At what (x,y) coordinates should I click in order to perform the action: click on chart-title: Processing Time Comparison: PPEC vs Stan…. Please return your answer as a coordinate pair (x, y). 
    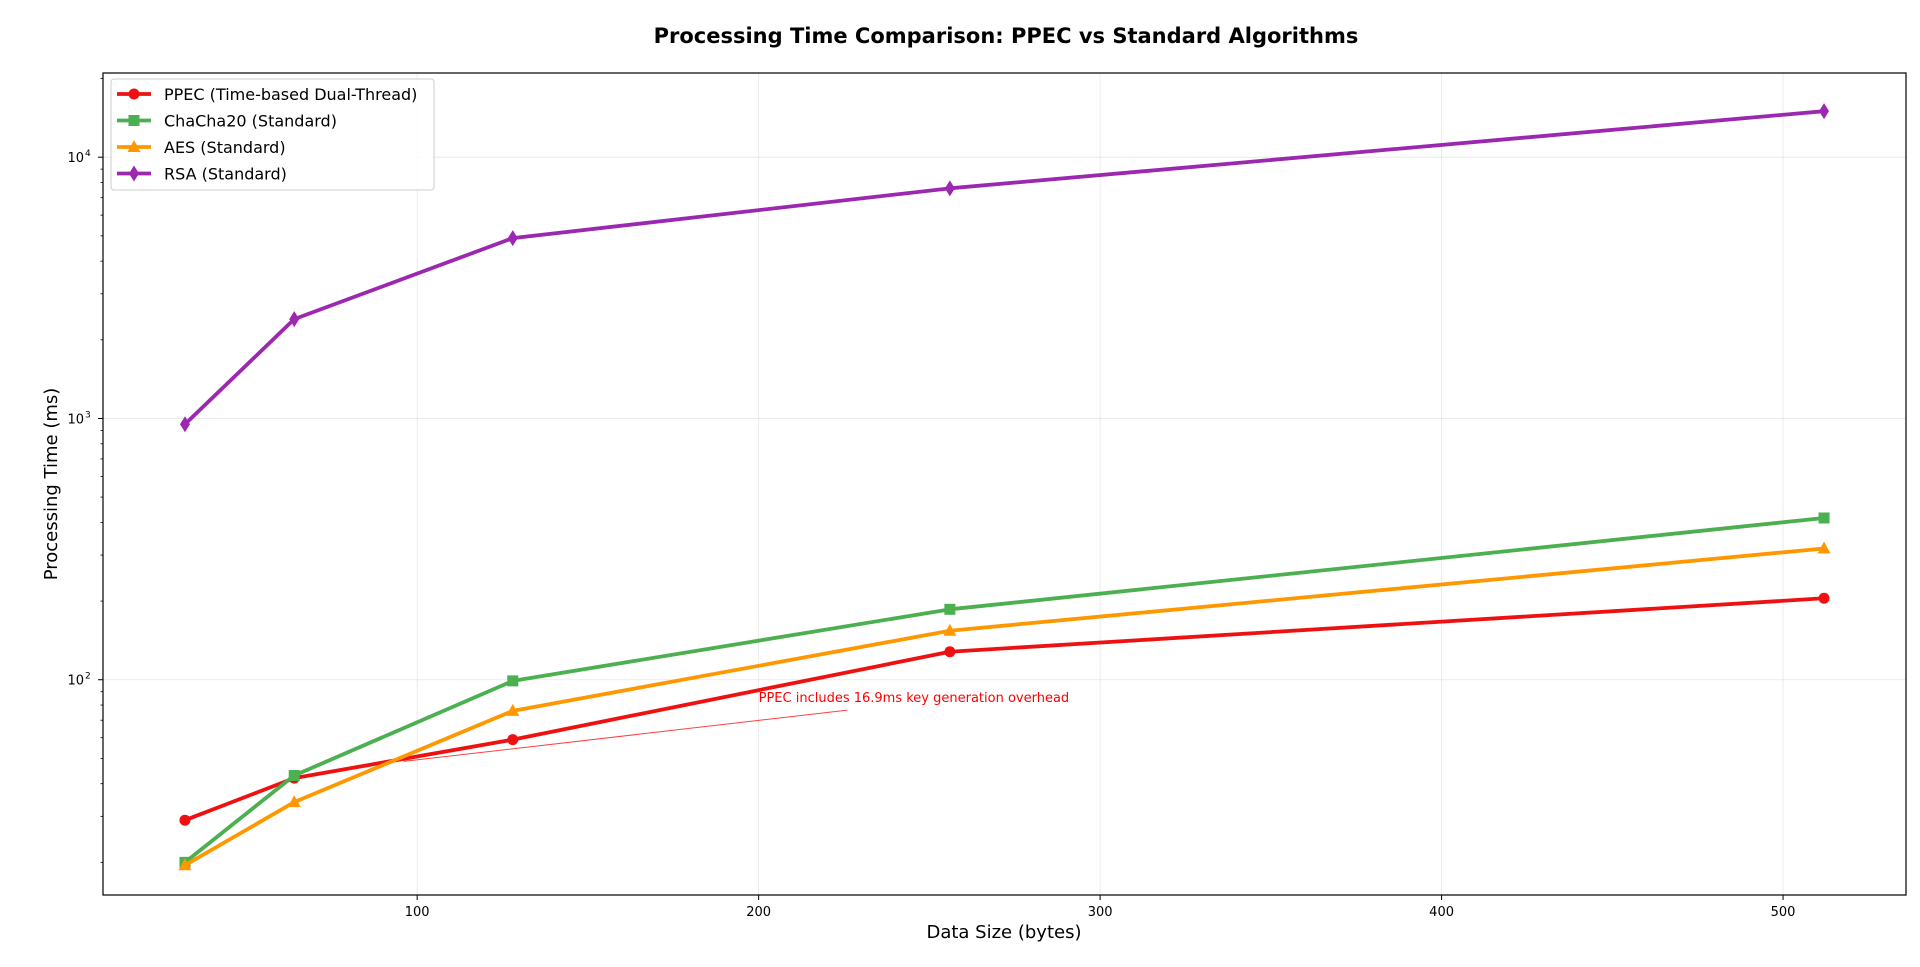
    Looking at the image, I should click on (1006, 36).